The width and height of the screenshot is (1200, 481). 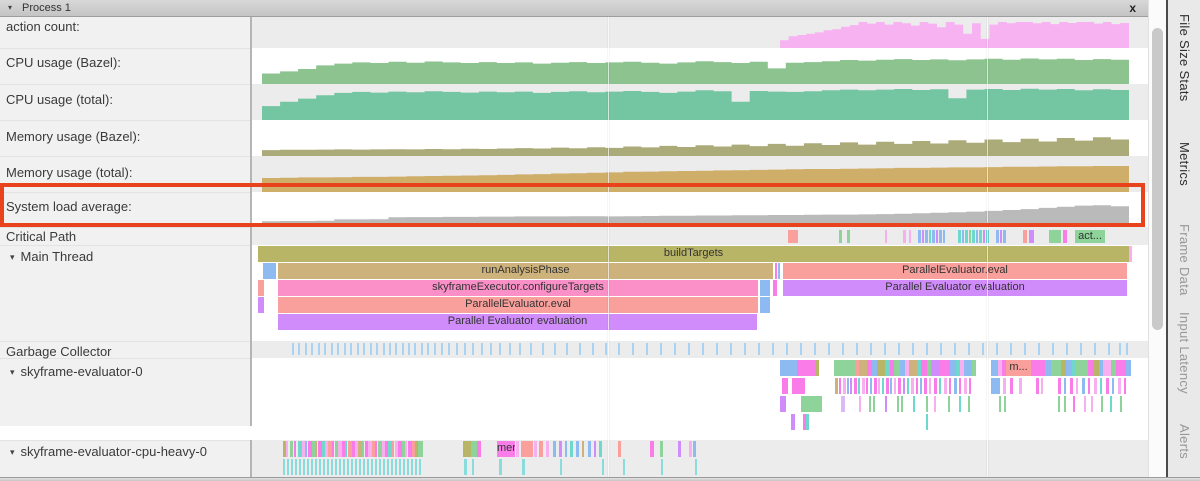 I want to click on collapse-icon-skyframe-evaluator-0: ▾, so click(x=12, y=372).